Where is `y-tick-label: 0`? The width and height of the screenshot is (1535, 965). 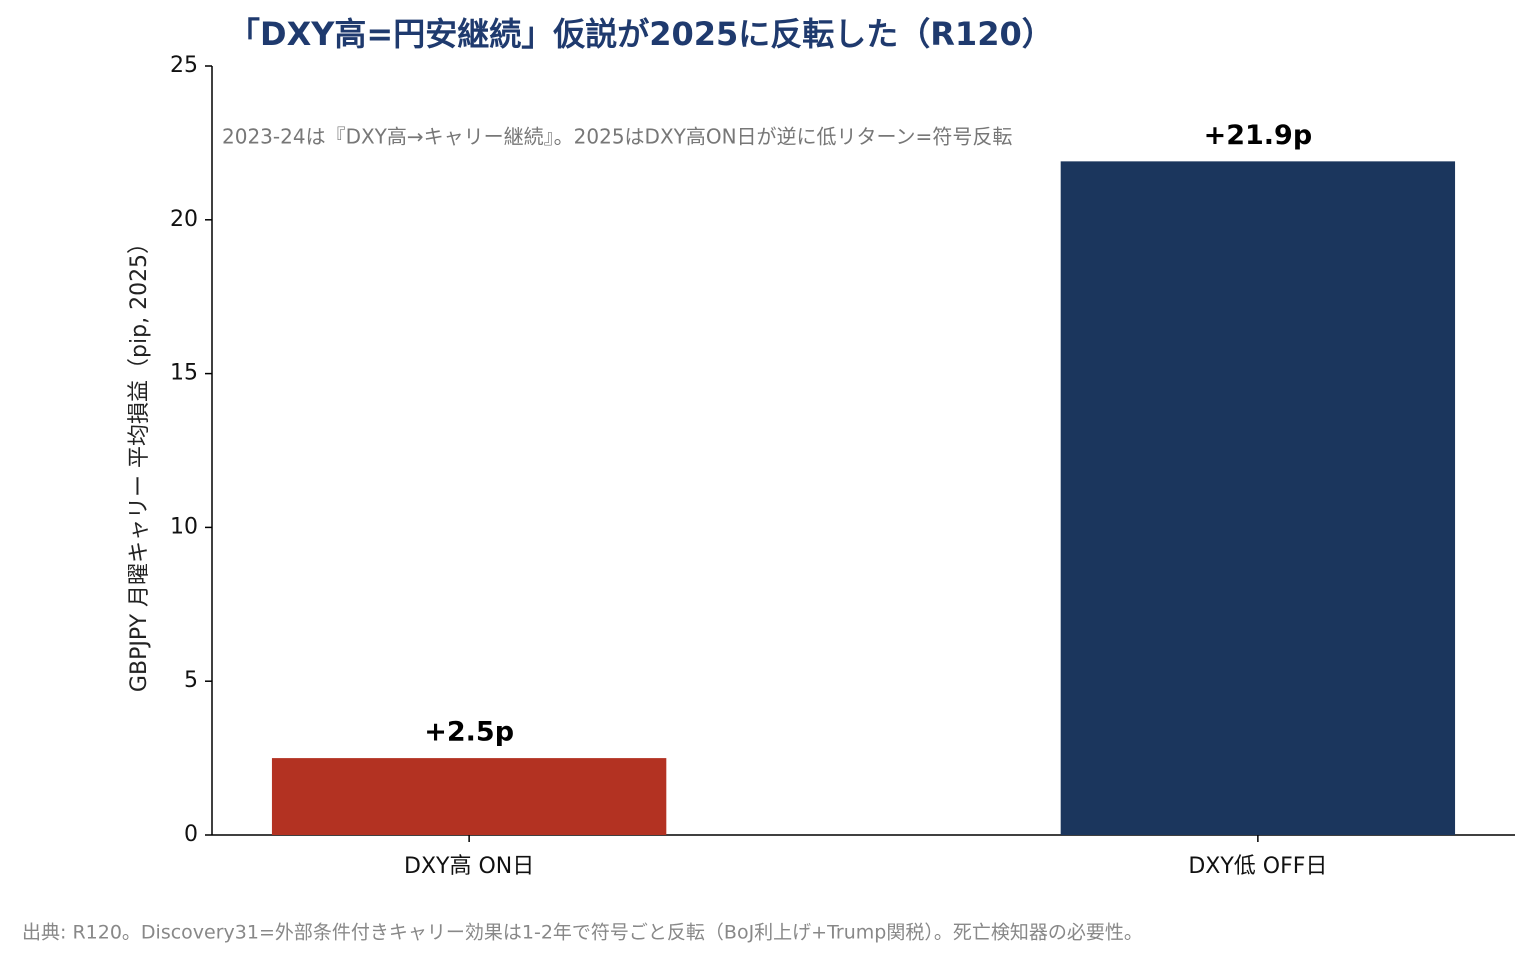 y-tick-label: 0 is located at coordinates (191, 834).